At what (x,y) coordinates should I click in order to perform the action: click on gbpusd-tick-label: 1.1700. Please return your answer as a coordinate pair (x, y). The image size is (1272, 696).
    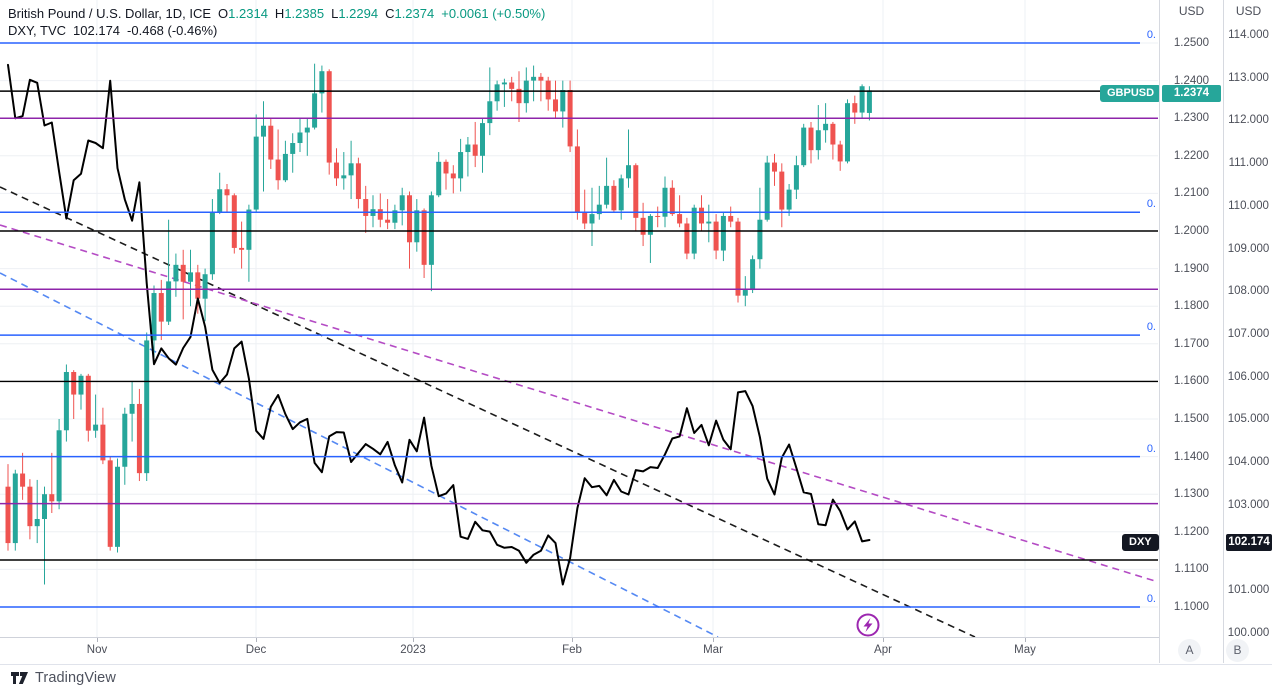
    Looking at the image, I should click on (1191, 343).